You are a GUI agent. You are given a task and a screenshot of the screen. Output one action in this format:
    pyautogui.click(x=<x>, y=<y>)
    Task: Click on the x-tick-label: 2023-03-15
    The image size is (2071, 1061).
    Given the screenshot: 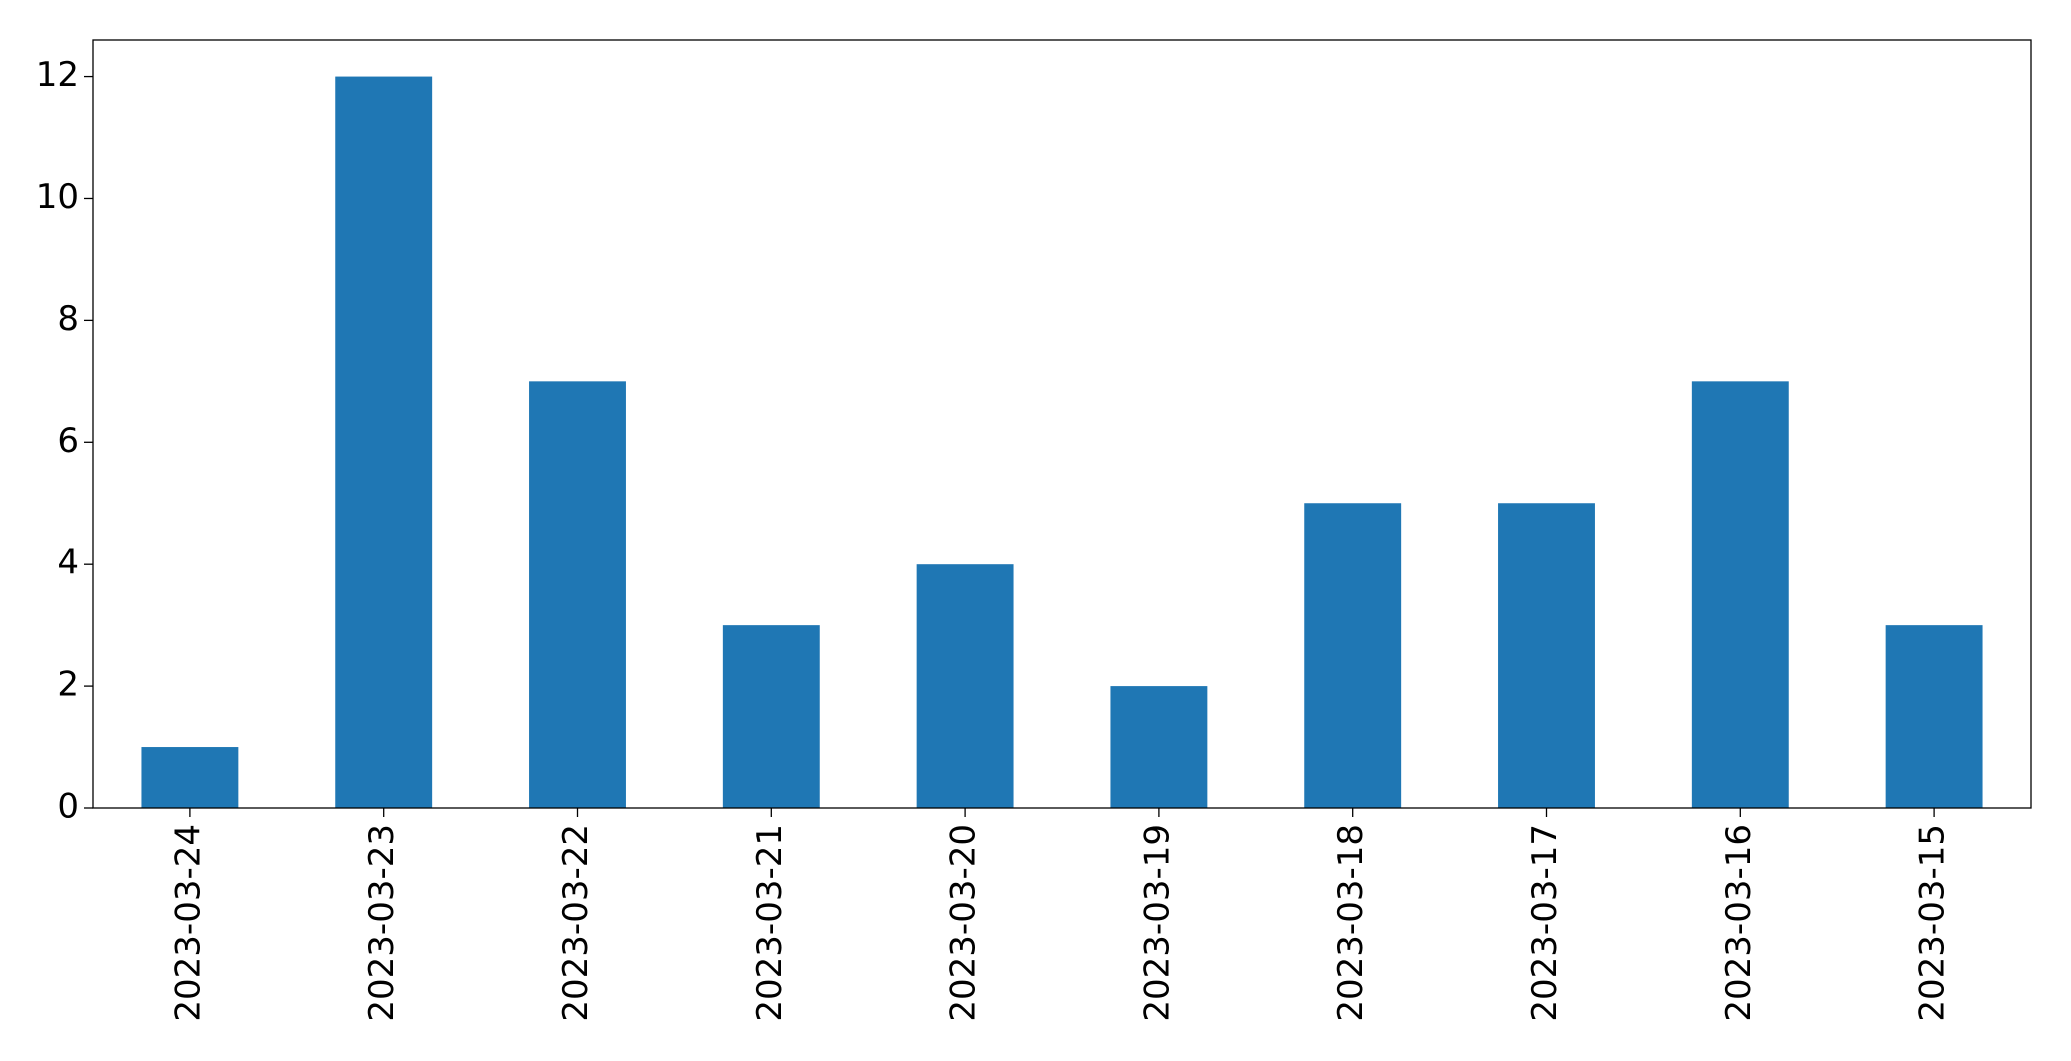 What is the action you would take?
    pyautogui.click(x=1933, y=923)
    